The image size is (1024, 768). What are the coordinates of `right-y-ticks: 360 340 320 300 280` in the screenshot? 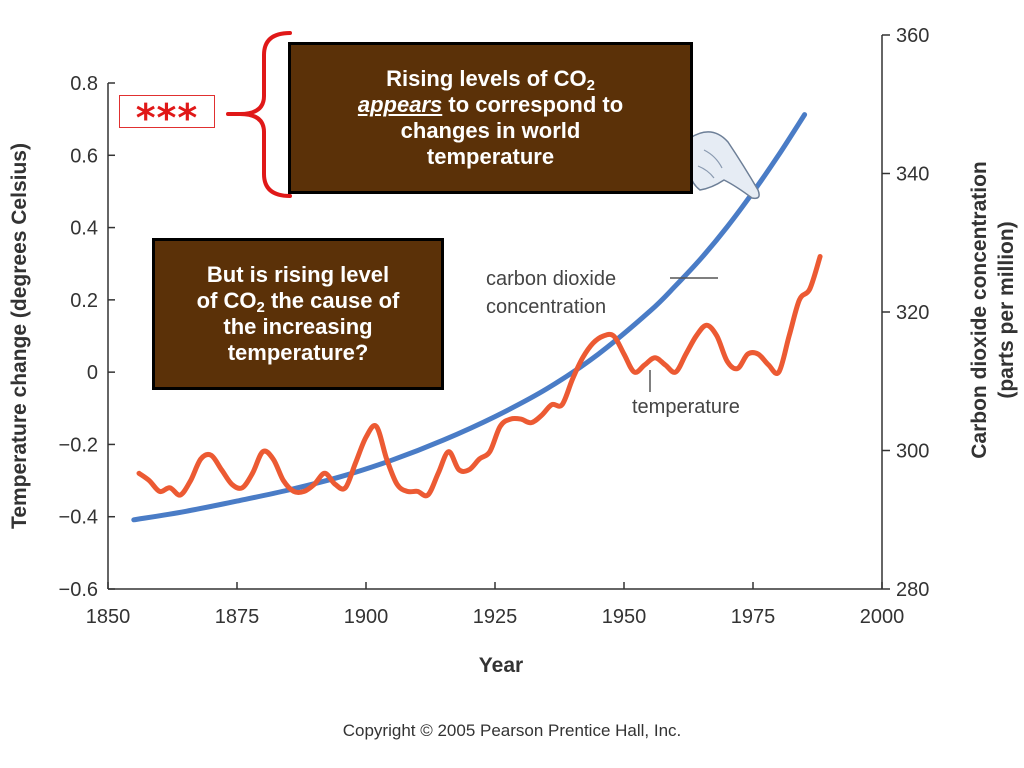 It's located at (905, 313).